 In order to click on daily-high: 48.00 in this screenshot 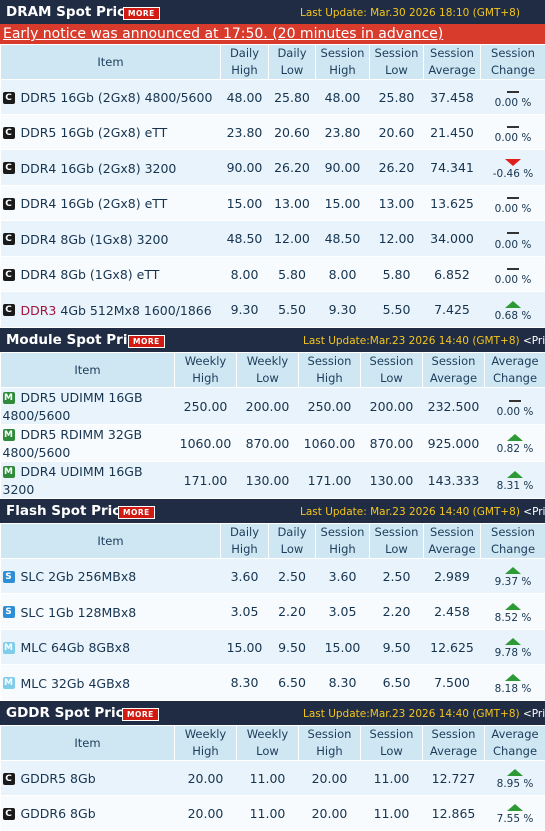, I will do `click(245, 97)`.